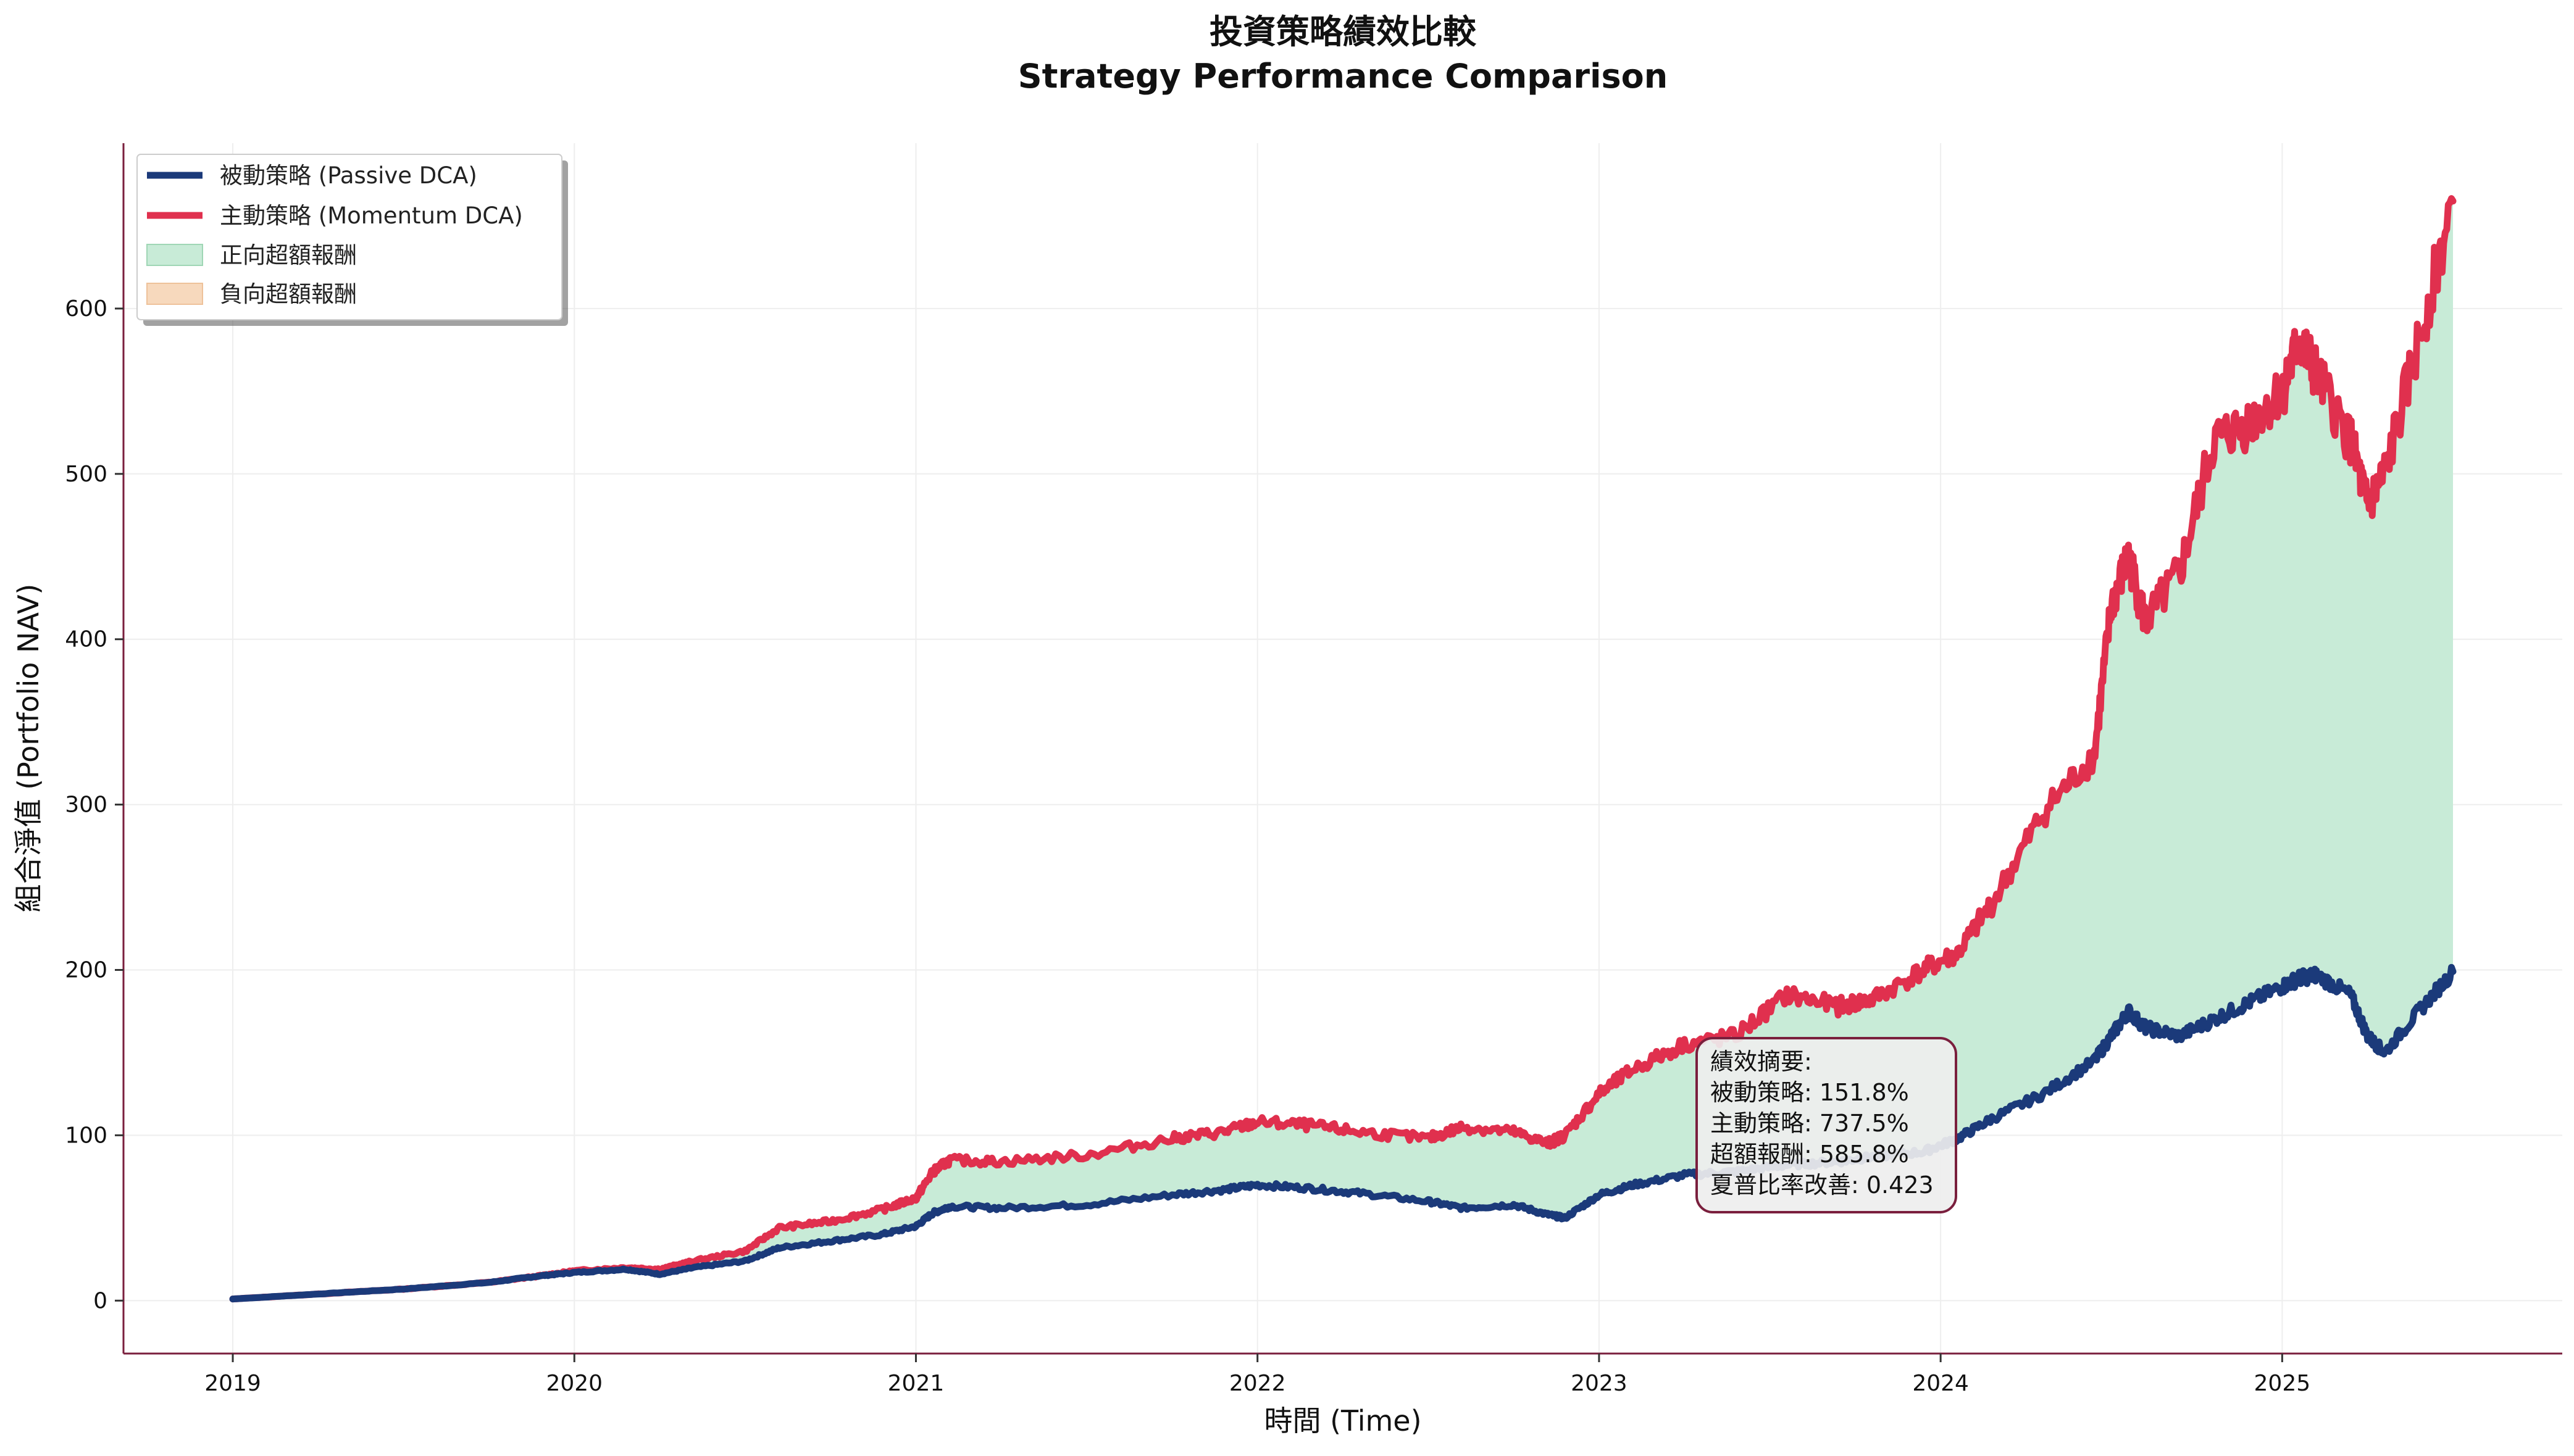 The height and width of the screenshot is (1456, 2574). Describe the element at coordinates (2282, 1383) in the screenshot. I see `x-tick-label: 2025` at that location.